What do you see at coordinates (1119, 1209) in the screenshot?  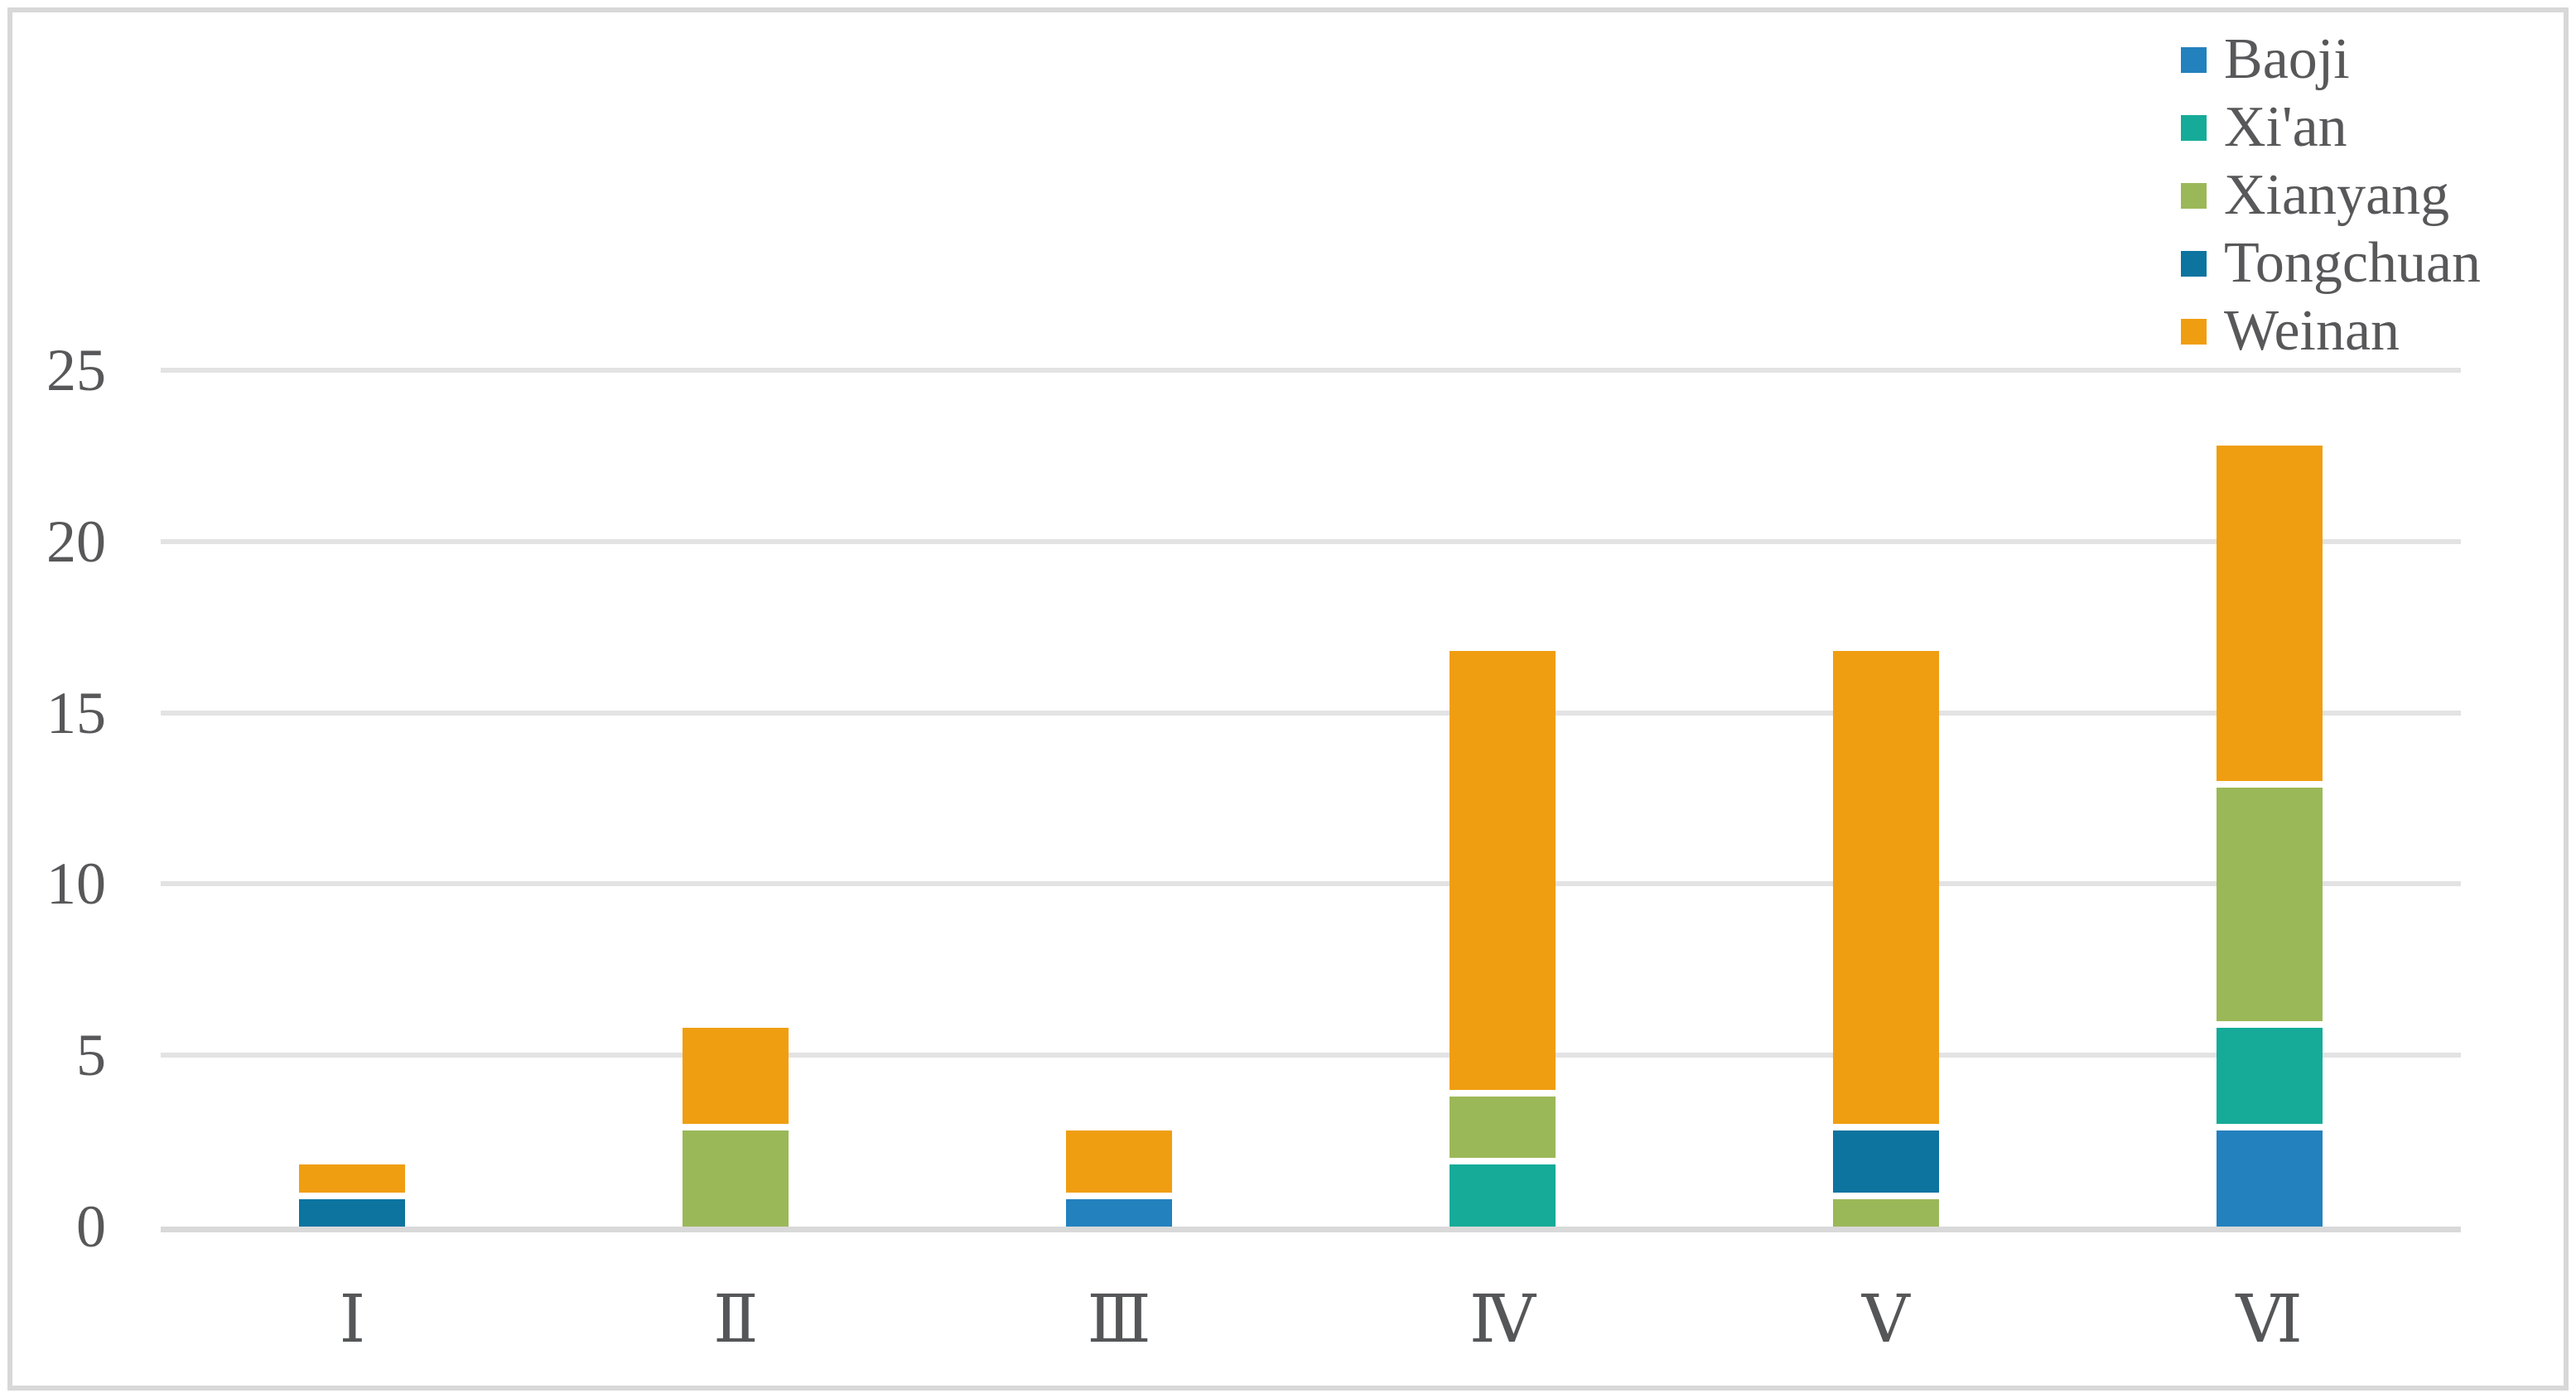 I see `bar-segment-baoji-cat3` at bounding box center [1119, 1209].